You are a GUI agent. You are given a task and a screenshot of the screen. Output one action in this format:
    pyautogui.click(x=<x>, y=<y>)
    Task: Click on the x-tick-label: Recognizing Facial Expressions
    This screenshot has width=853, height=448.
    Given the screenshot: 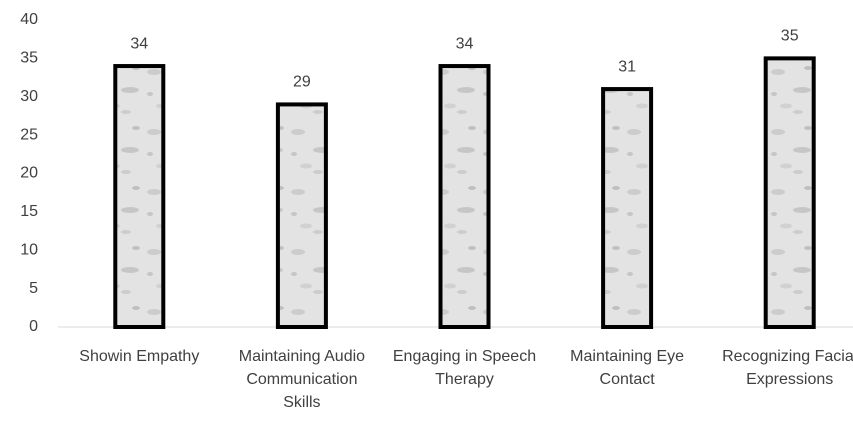 What is the action you would take?
    pyautogui.click(x=787, y=368)
    